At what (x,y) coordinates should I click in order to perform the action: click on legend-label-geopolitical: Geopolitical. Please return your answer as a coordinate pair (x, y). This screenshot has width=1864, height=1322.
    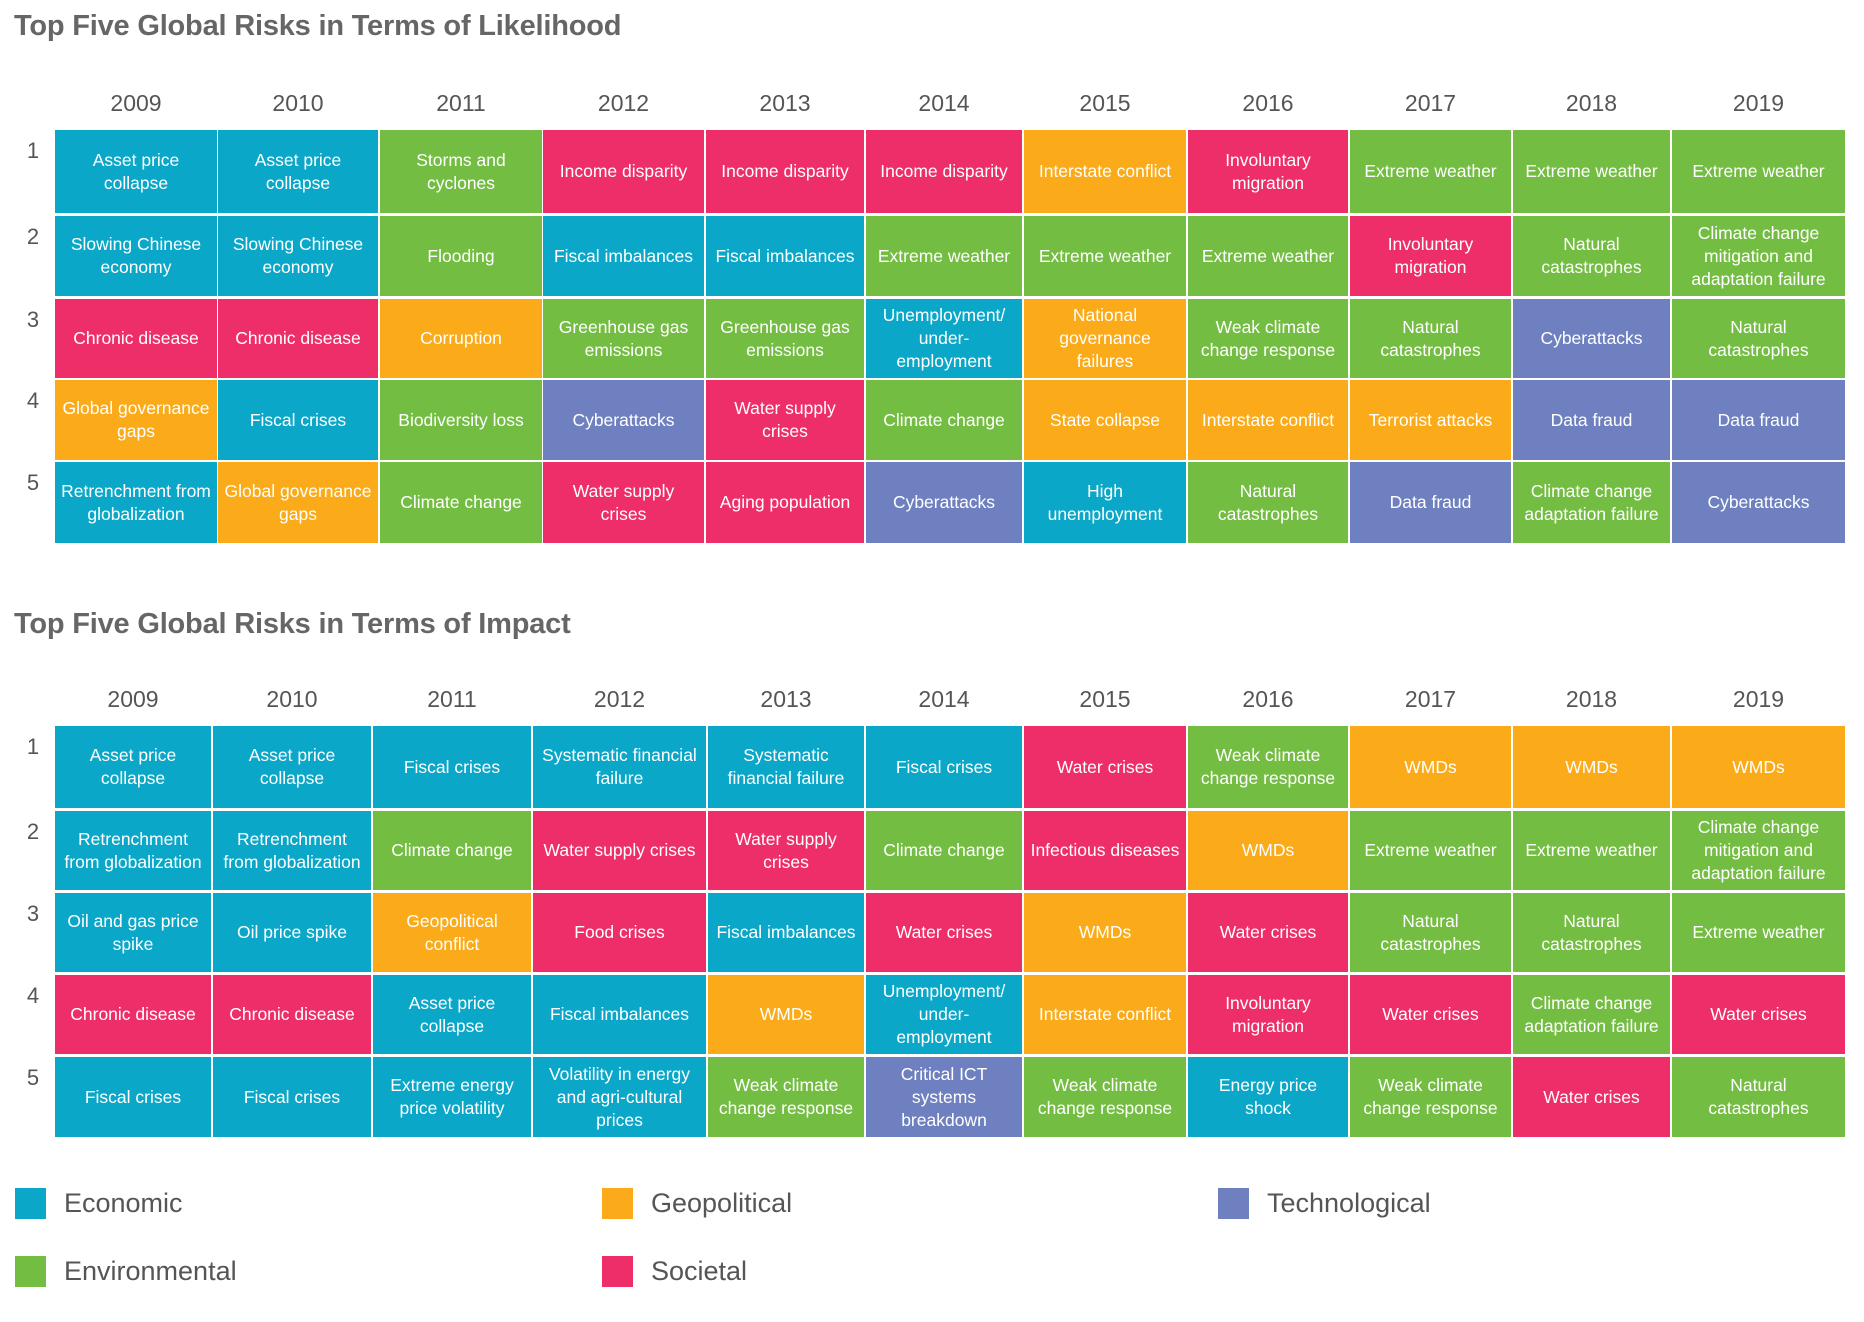
    Looking at the image, I should click on (722, 1203).